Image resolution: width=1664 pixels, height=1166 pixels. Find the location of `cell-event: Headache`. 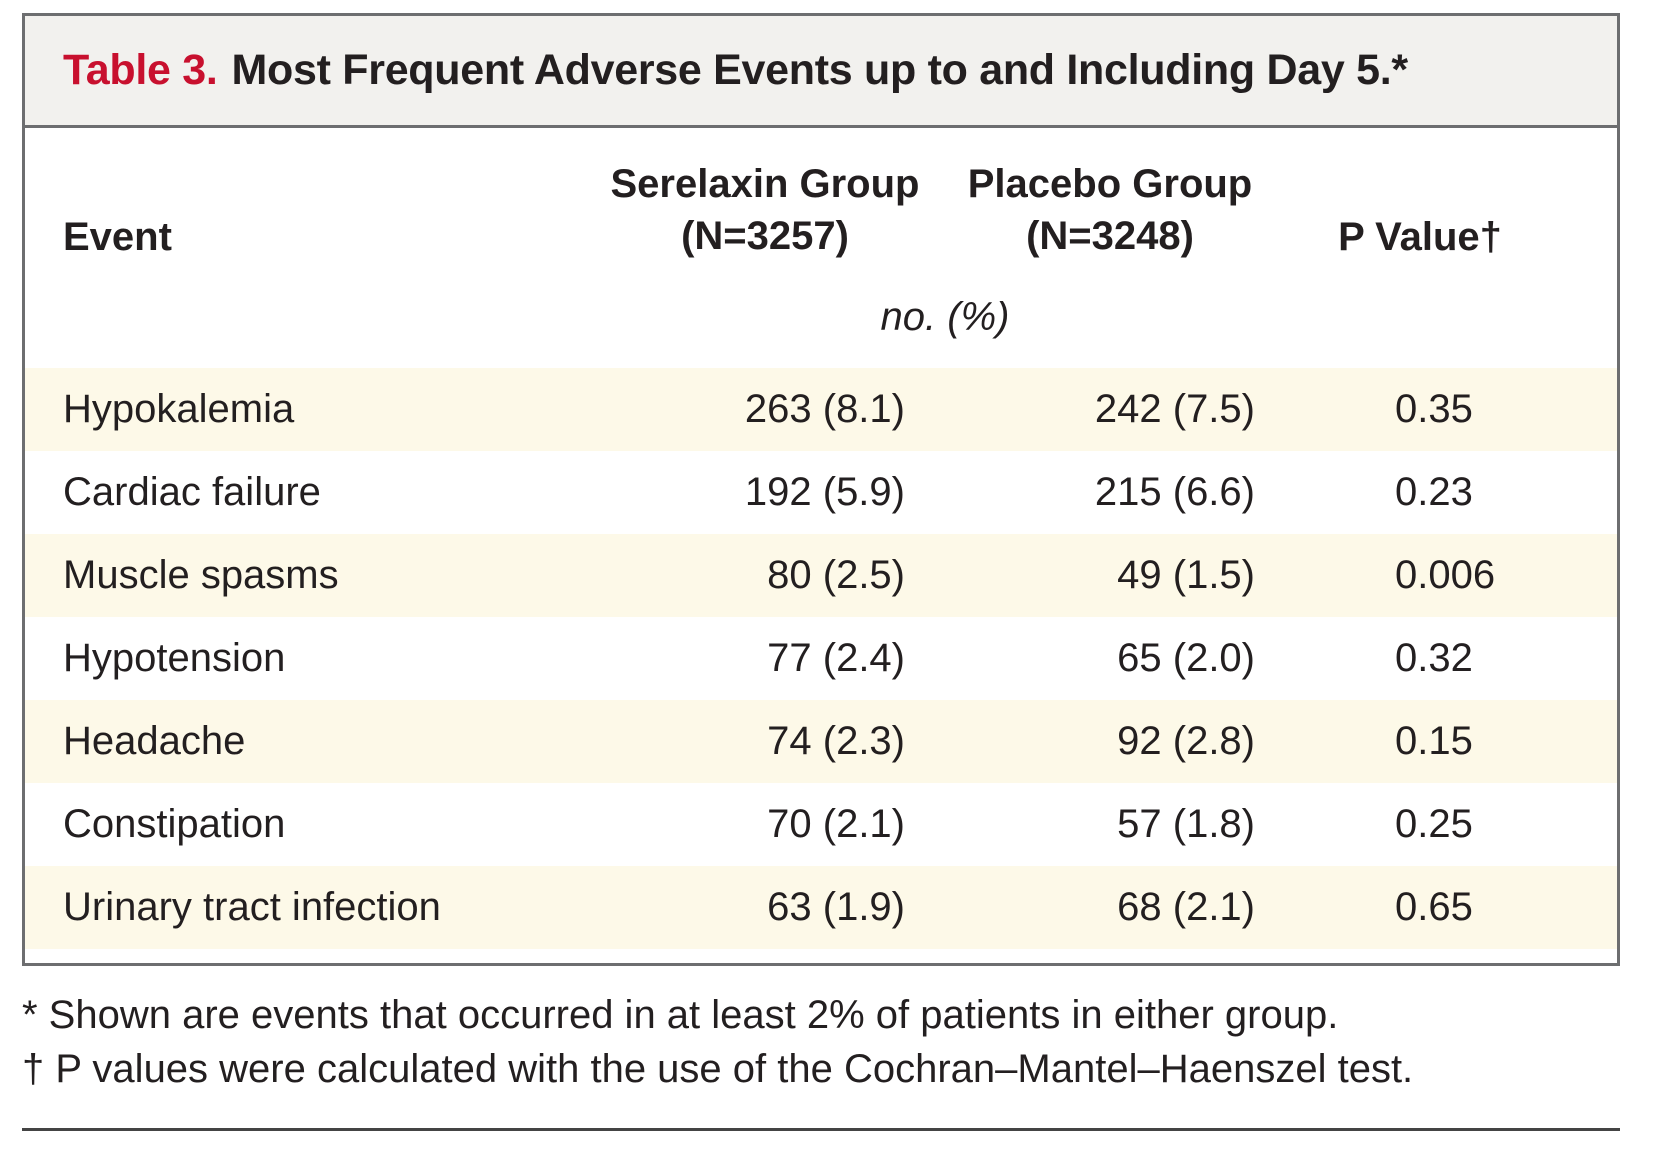

cell-event: Headache is located at coordinates (154, 741).